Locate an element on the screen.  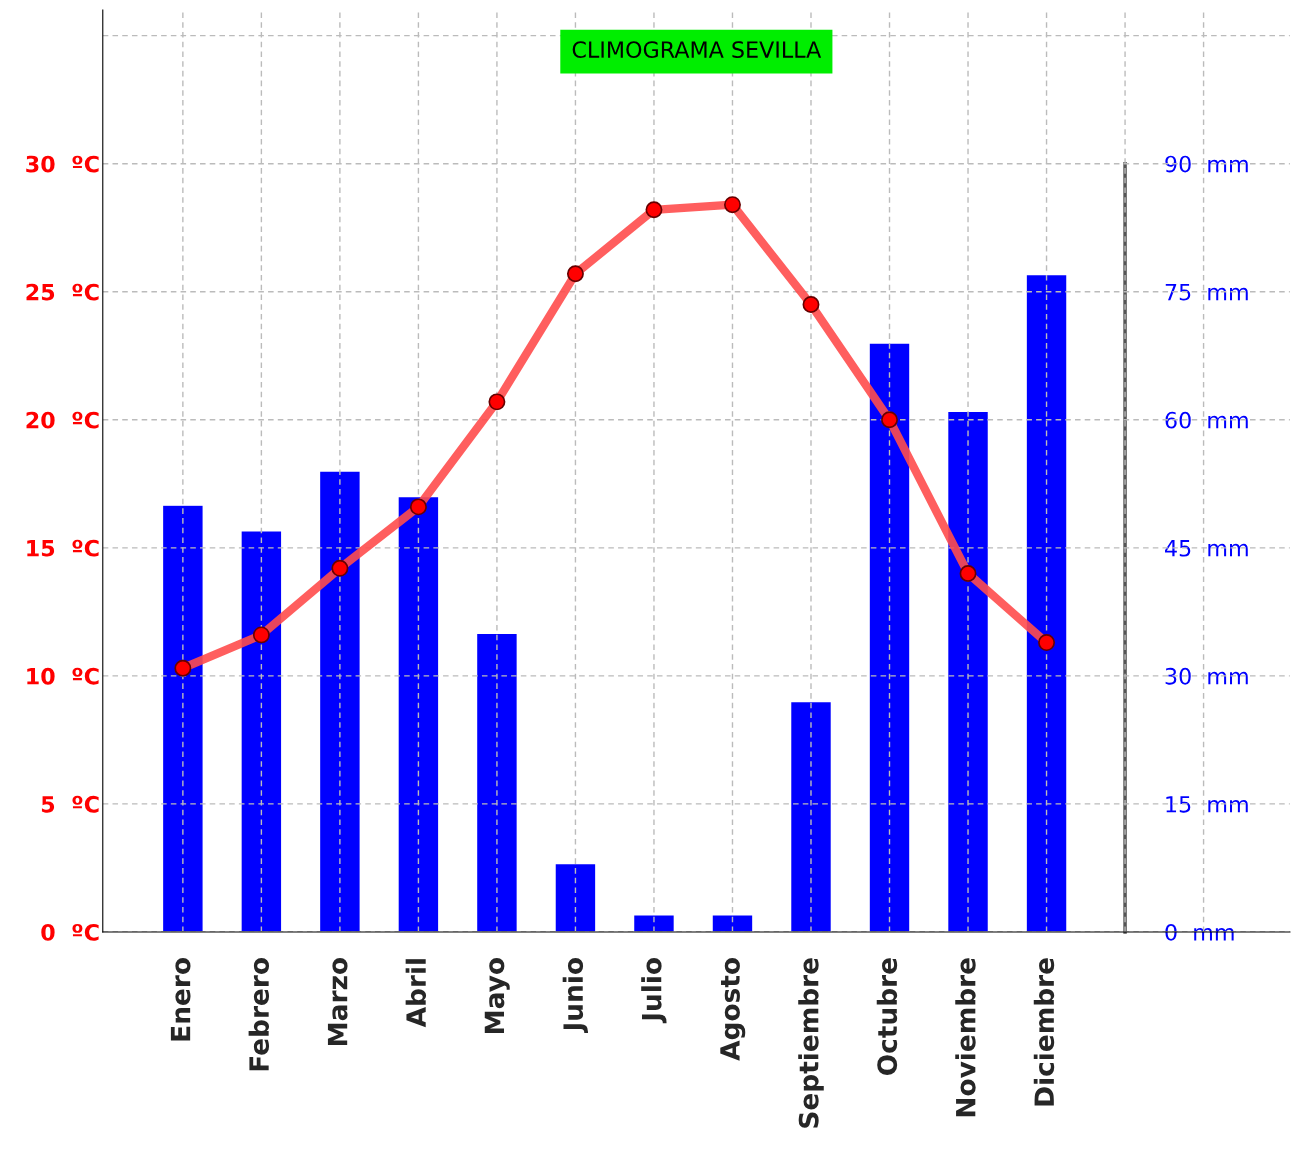
x-tick-label: Marzo is located at coordinates (337, 1002).